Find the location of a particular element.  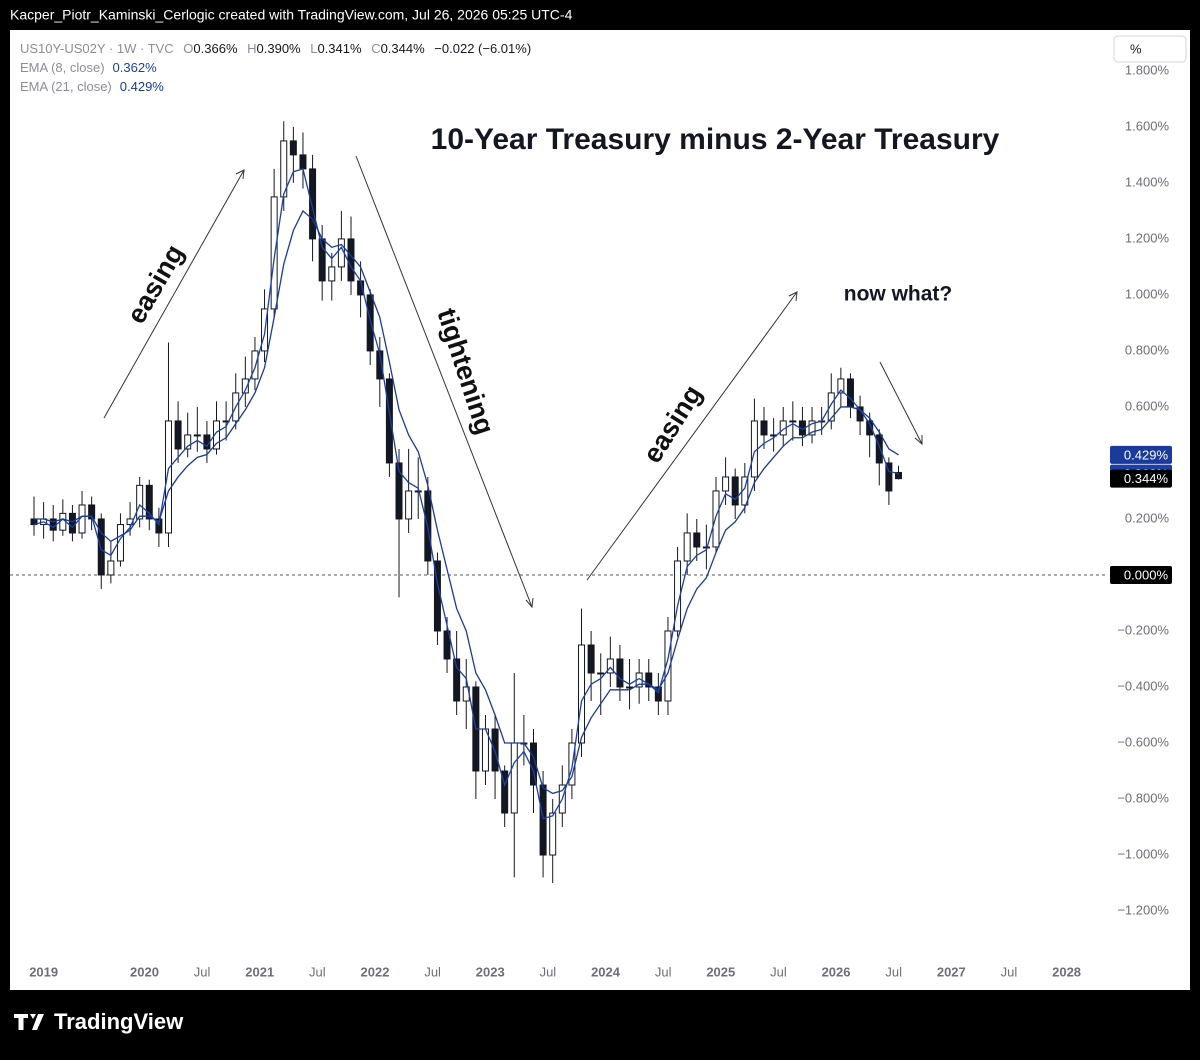

annotation: now what? is located at coordinates (898, 294).